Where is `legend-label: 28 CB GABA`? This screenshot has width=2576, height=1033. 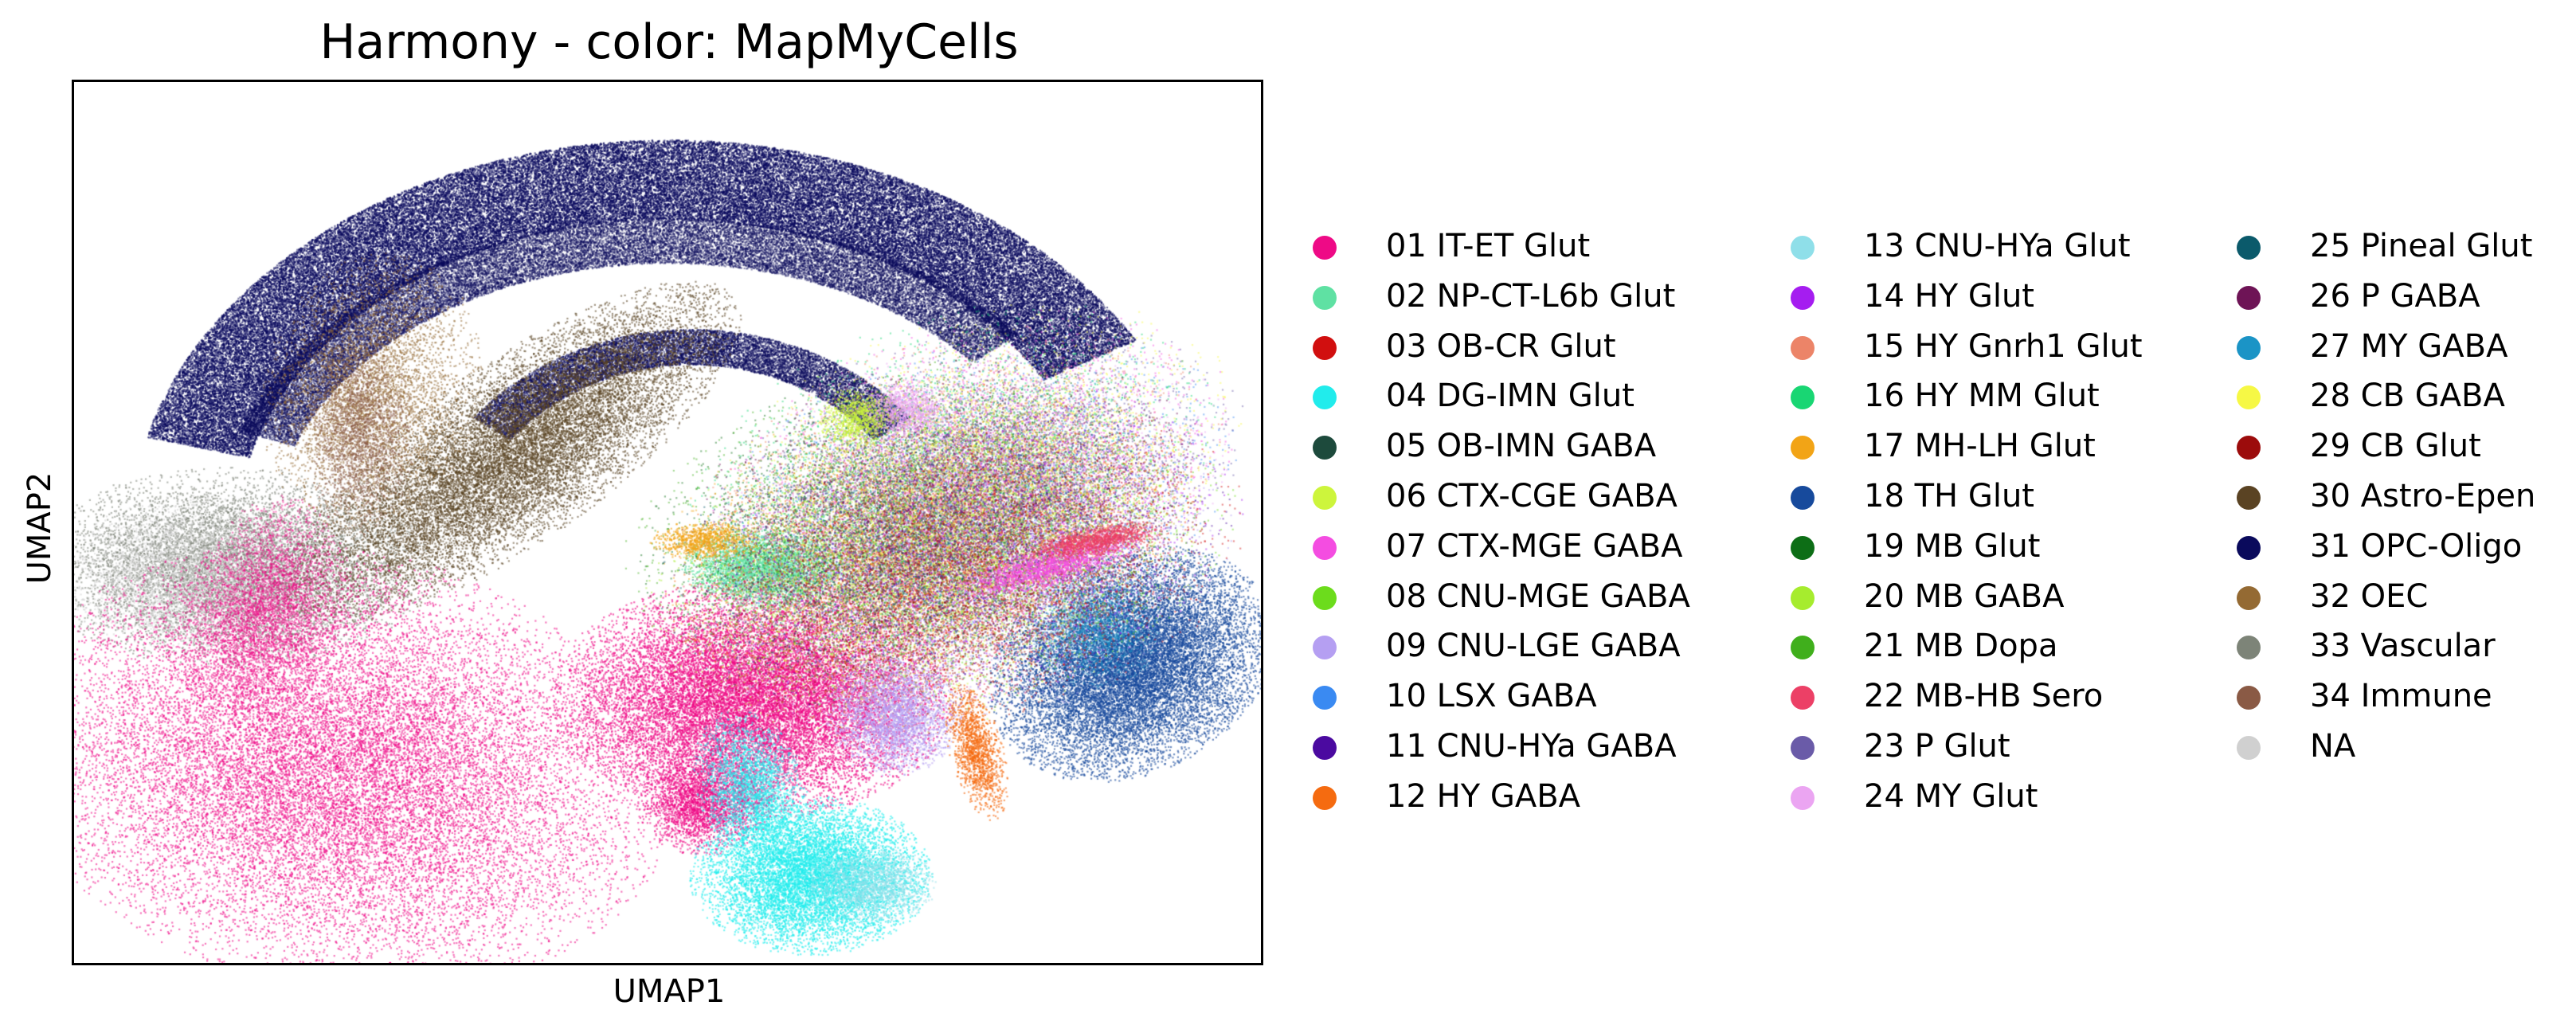
legend-label: 28 CB GABA is located at coordinates (2407, 396).